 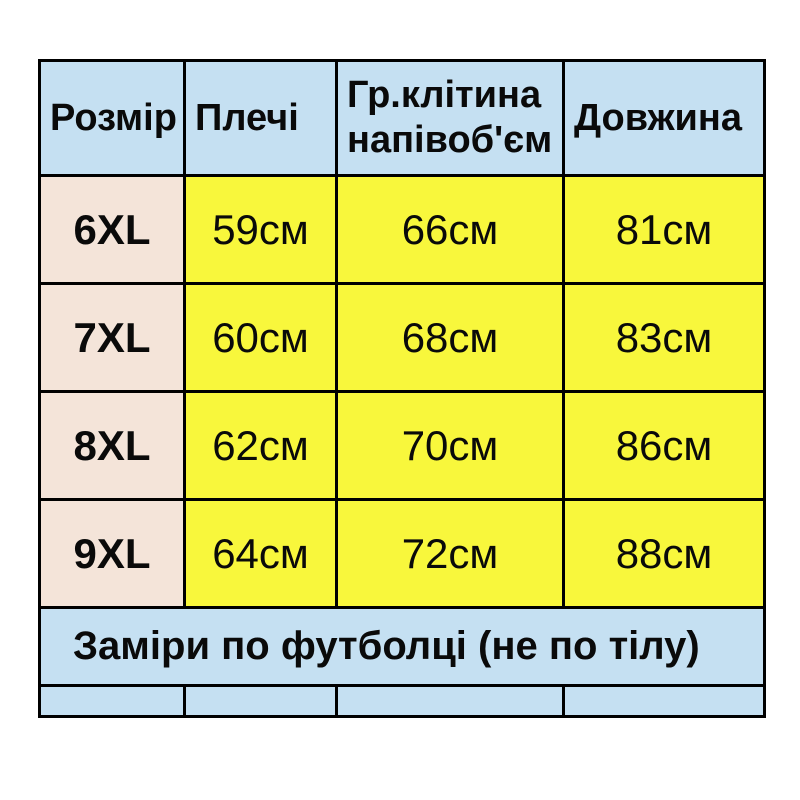 I want to click on chest-value: 72см, so click(x=450, y=553).